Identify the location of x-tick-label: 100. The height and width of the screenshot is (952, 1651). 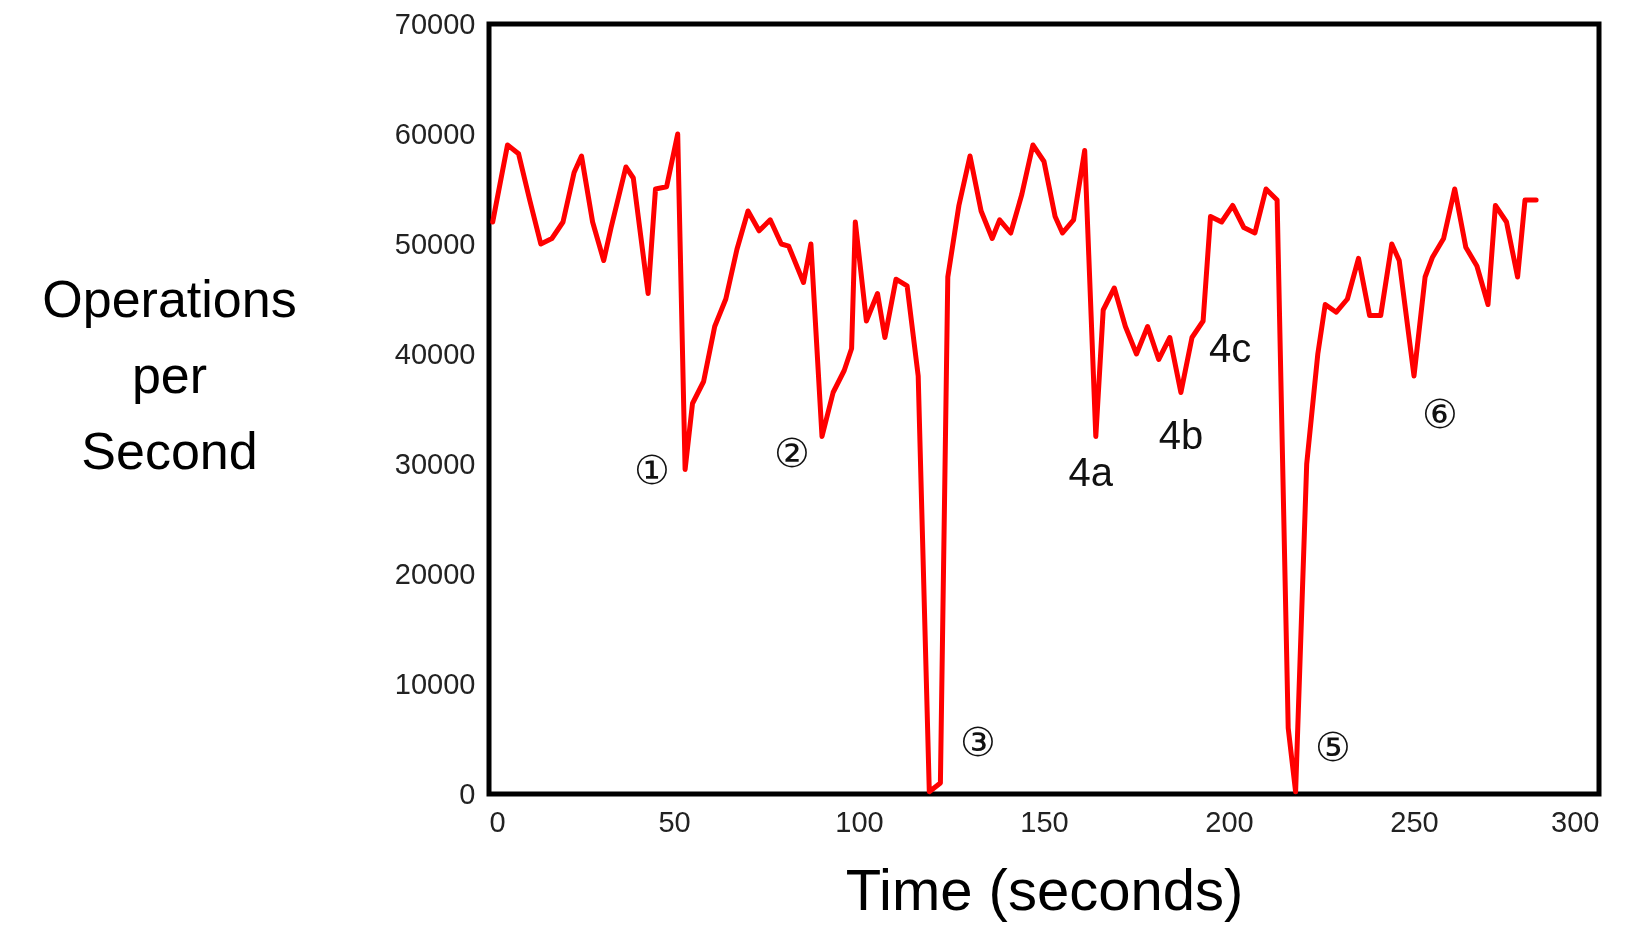
(859, 821).